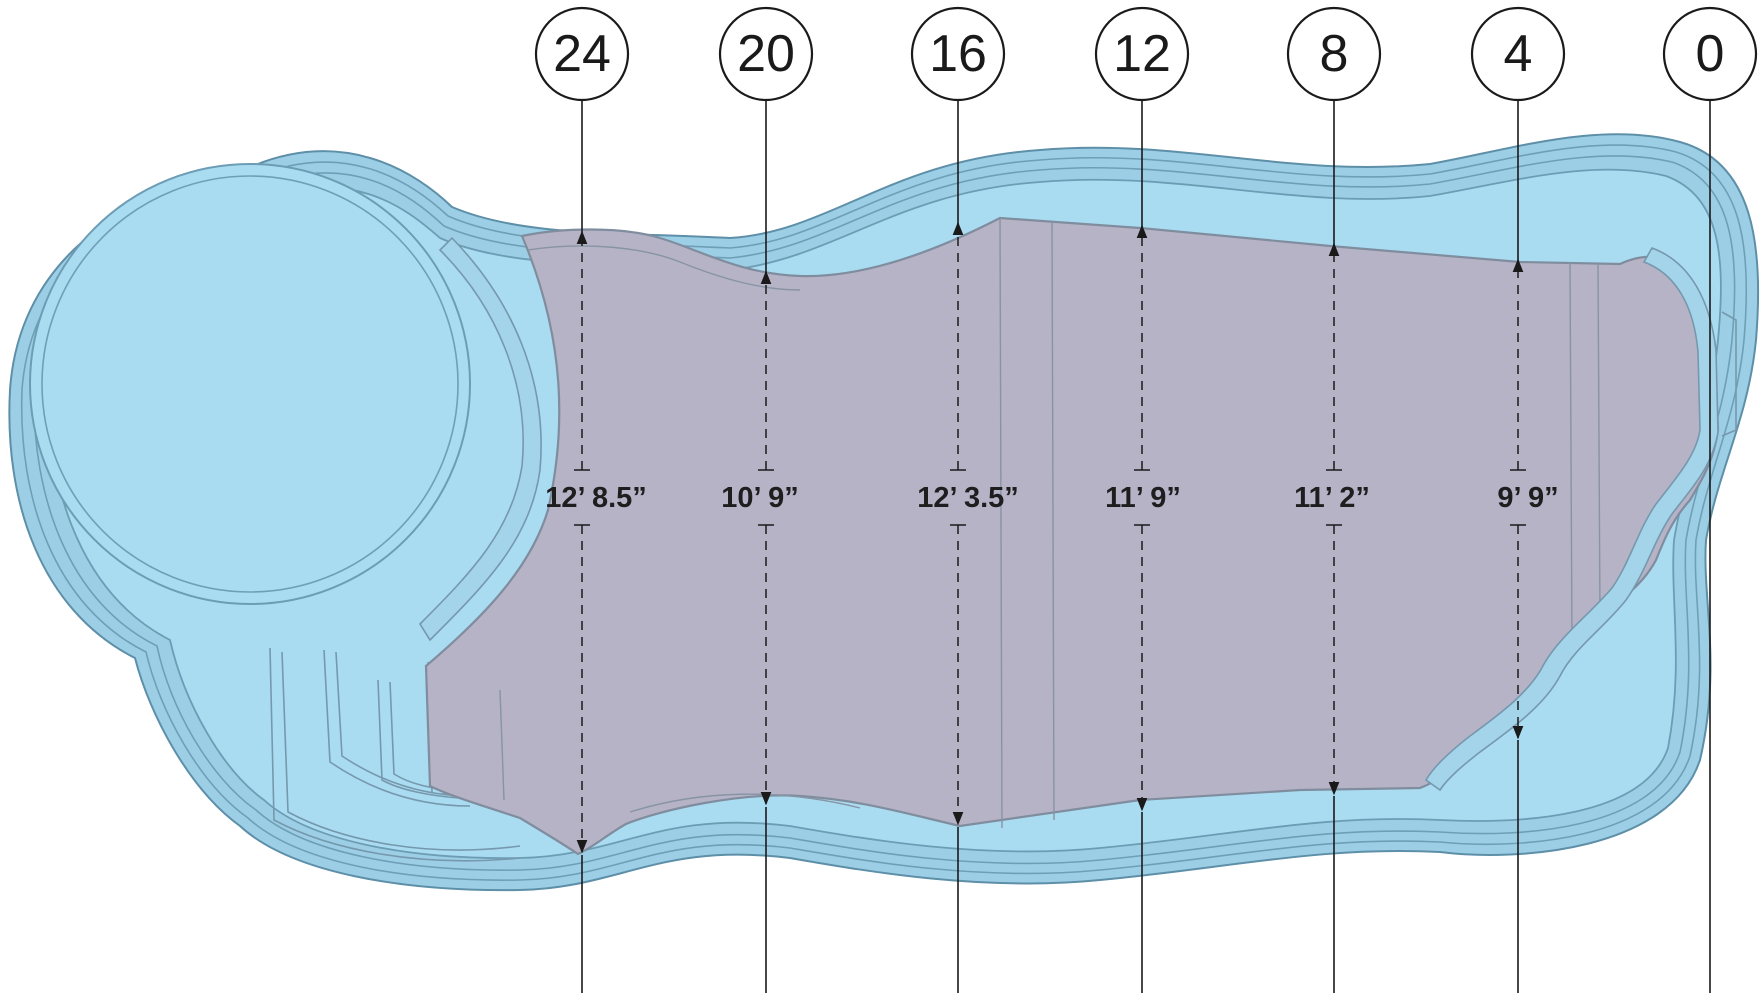 The height and width of the screenshot is (993, 1764). Describe the element at coordinates (480, 439) in the screenshot. I see `left-bench` at that location.